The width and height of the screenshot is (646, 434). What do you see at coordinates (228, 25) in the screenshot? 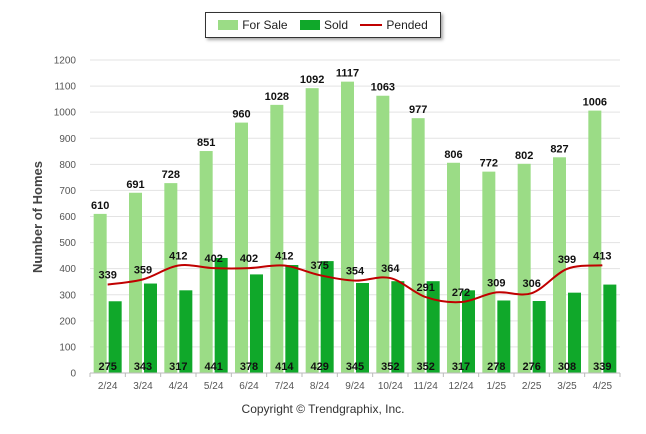
I see `legend-swatch-for-sale` at bounding box center [228, 25].